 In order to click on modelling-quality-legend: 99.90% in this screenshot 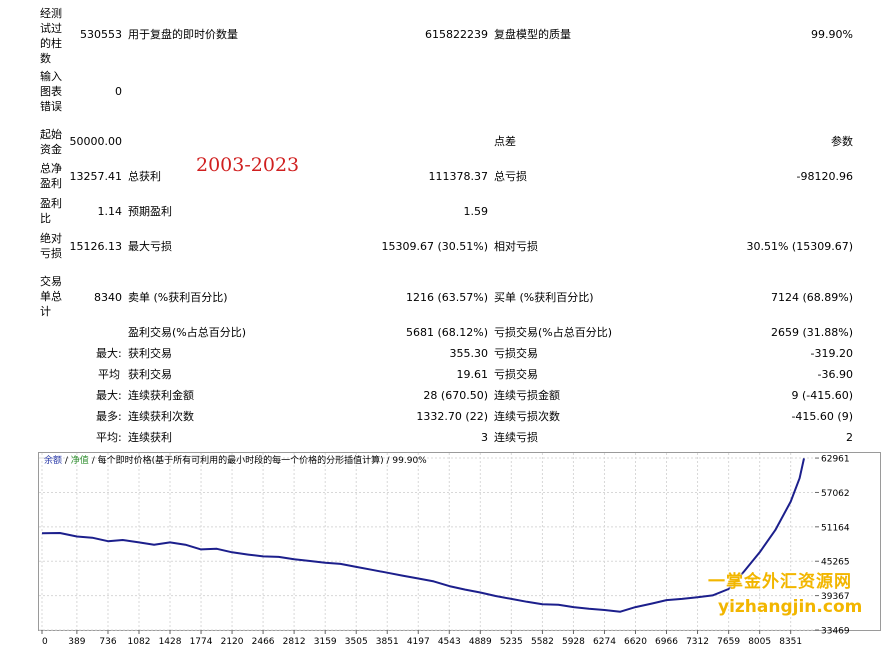, I will do `click(409, 461)`.